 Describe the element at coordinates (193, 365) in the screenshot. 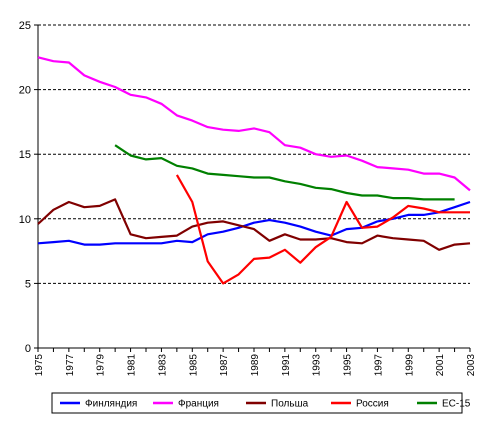

I see `x-tick-label: 1985` at that location.